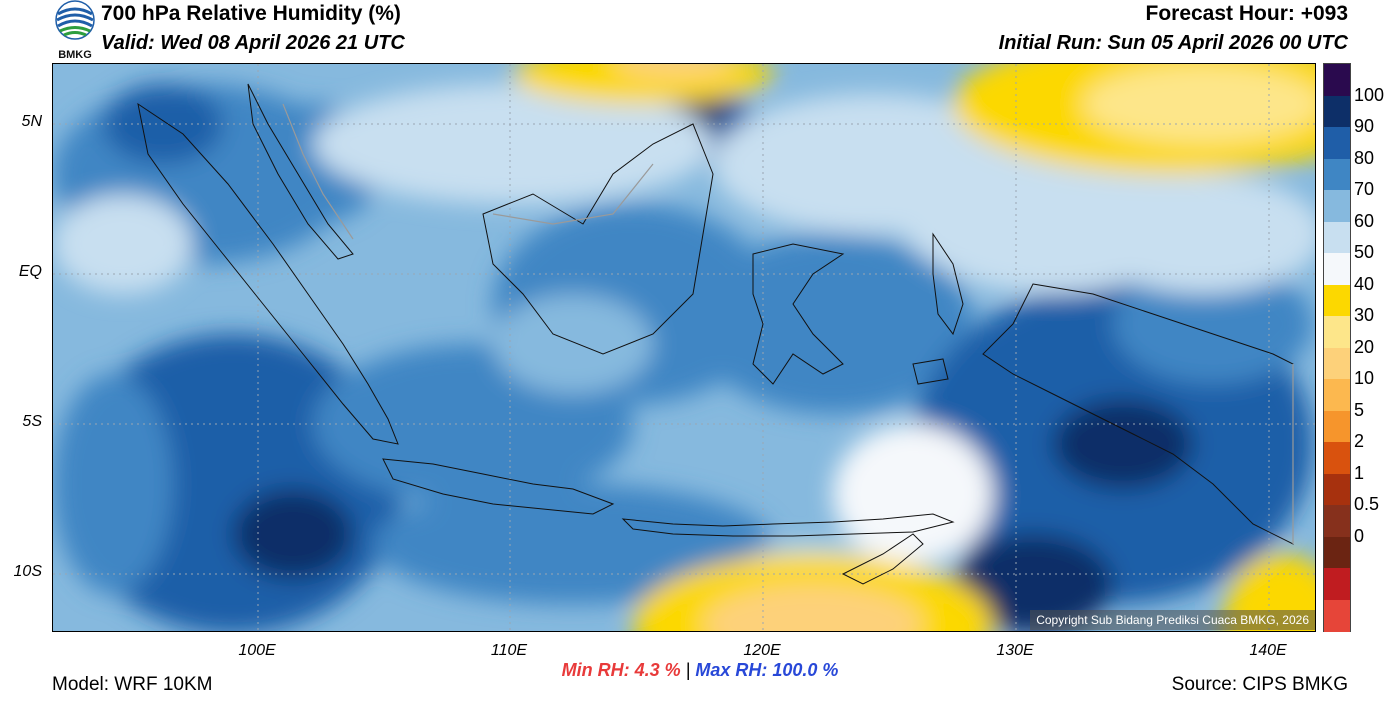 The width and height of the screenshot is (1400, 709). Describe the element at coordinates (788, 525) in the screenshot. I see `lesser-sunda-outline` at that location.